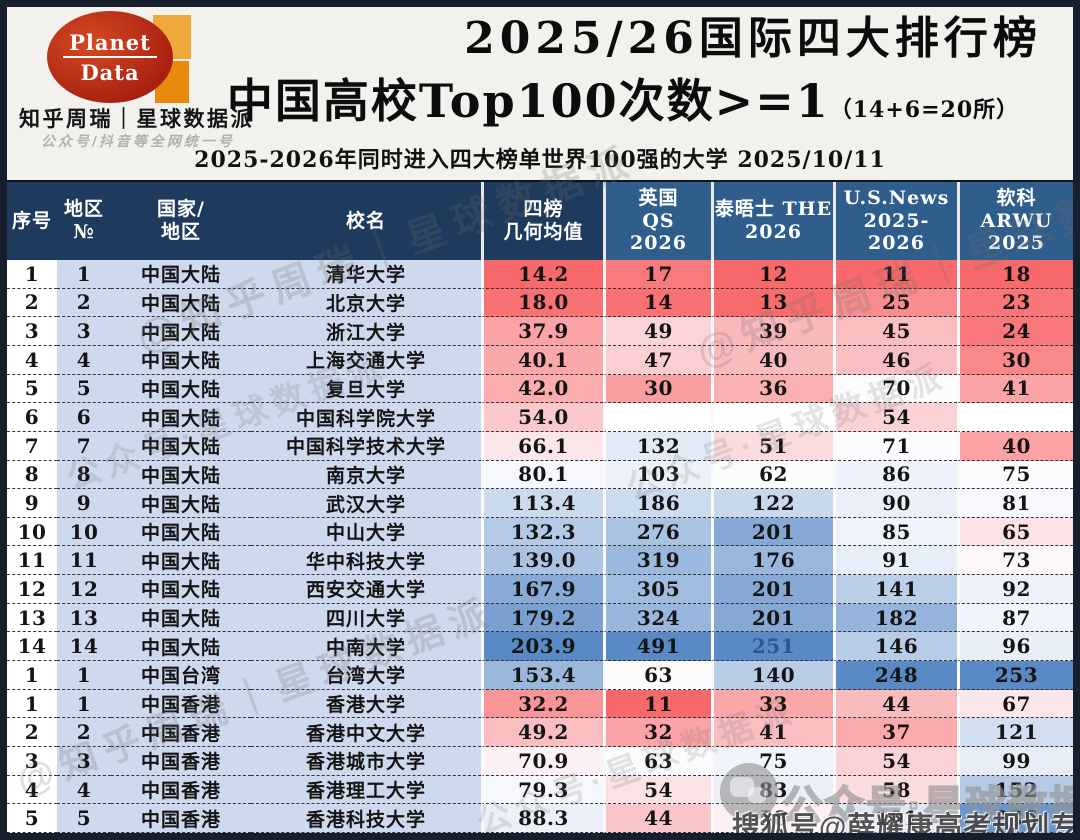 The height and width of the screenshot is (840, 1080). Describe the element at coordinates (895, 733) in the screenshot. I see `cell-usnews_2025_2026-r17: 37` at that location.